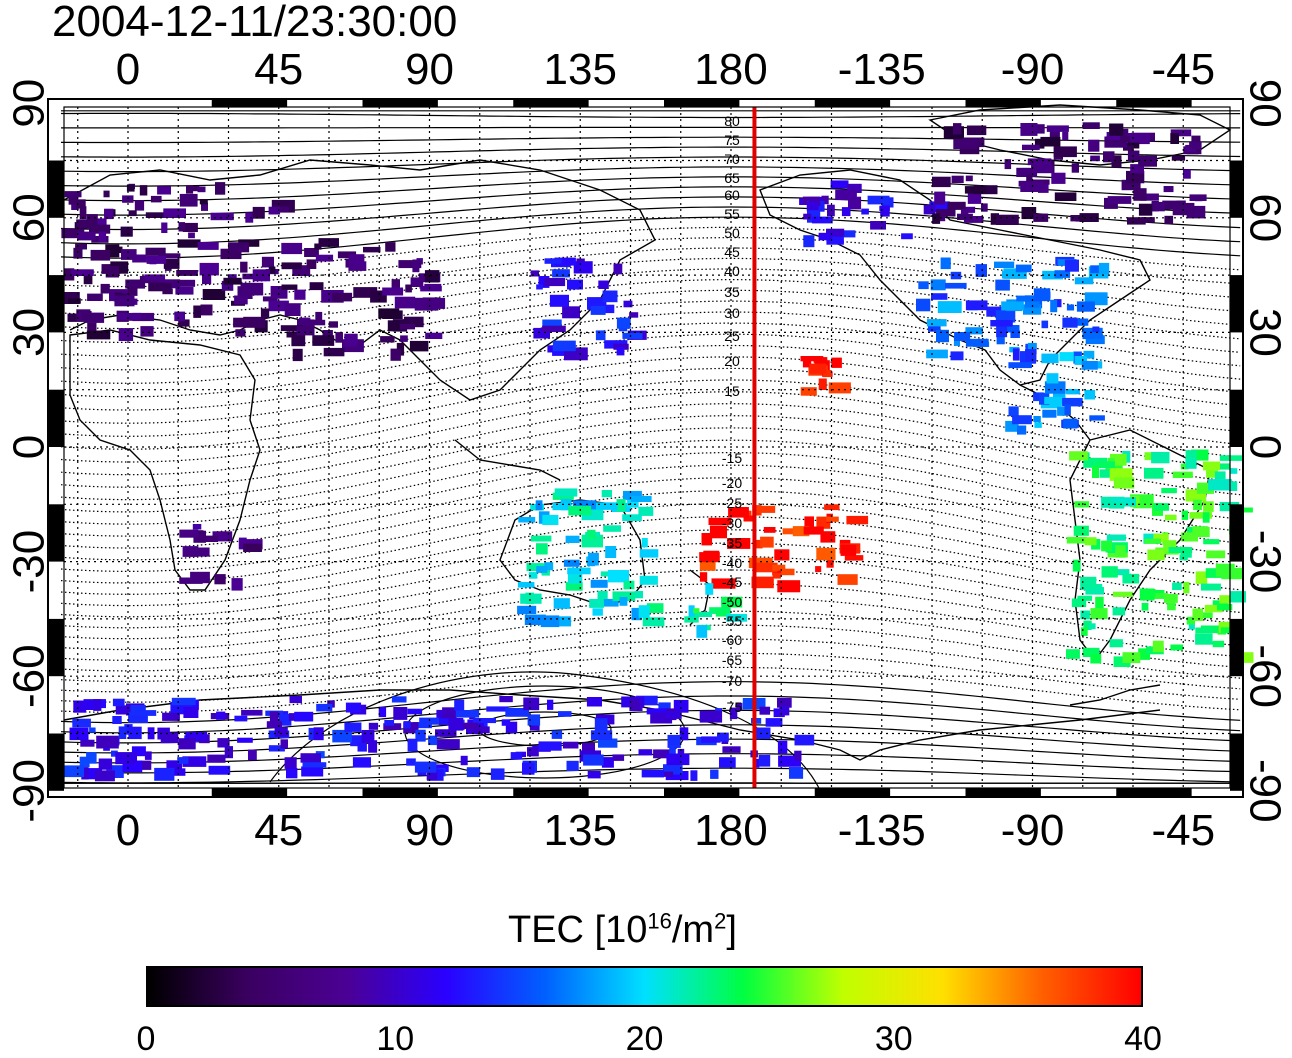 Image resolution: width=1292 pixels, height=1058 pixels. I want to click on top-lon-tick: -135, so click(882, 69).